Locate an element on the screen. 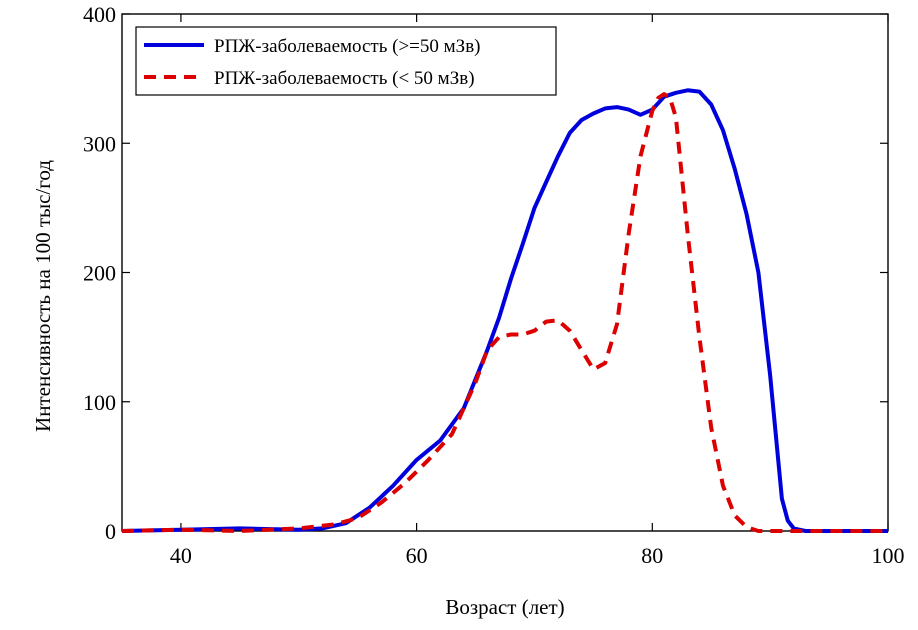  x-tick-label: 80 is located at coordinates (652, 555).